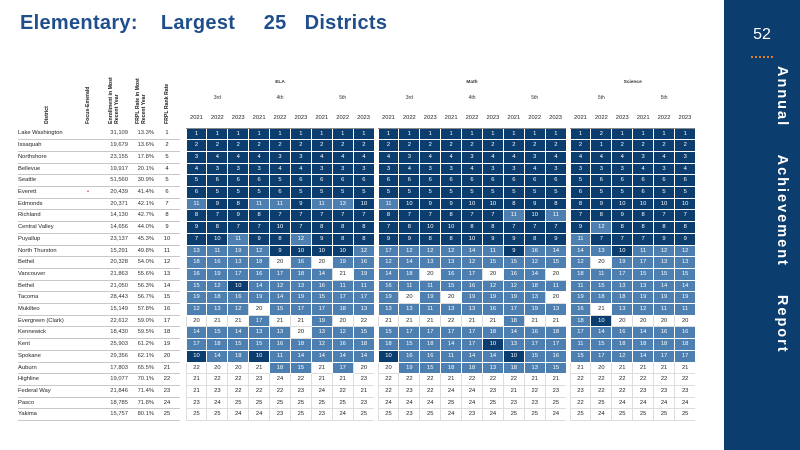 The image size is (800, 450). I want to click on title-part-1: Elementary:, so click(79, 23).